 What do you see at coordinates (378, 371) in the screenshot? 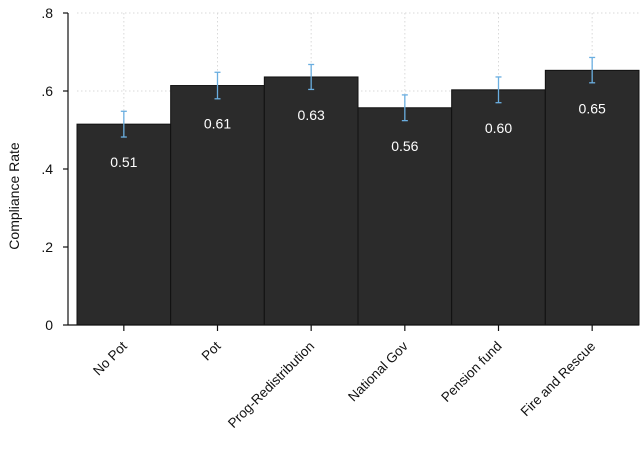
I see `x-tick-label-3: National Gov` at bounding box center [378, 371].